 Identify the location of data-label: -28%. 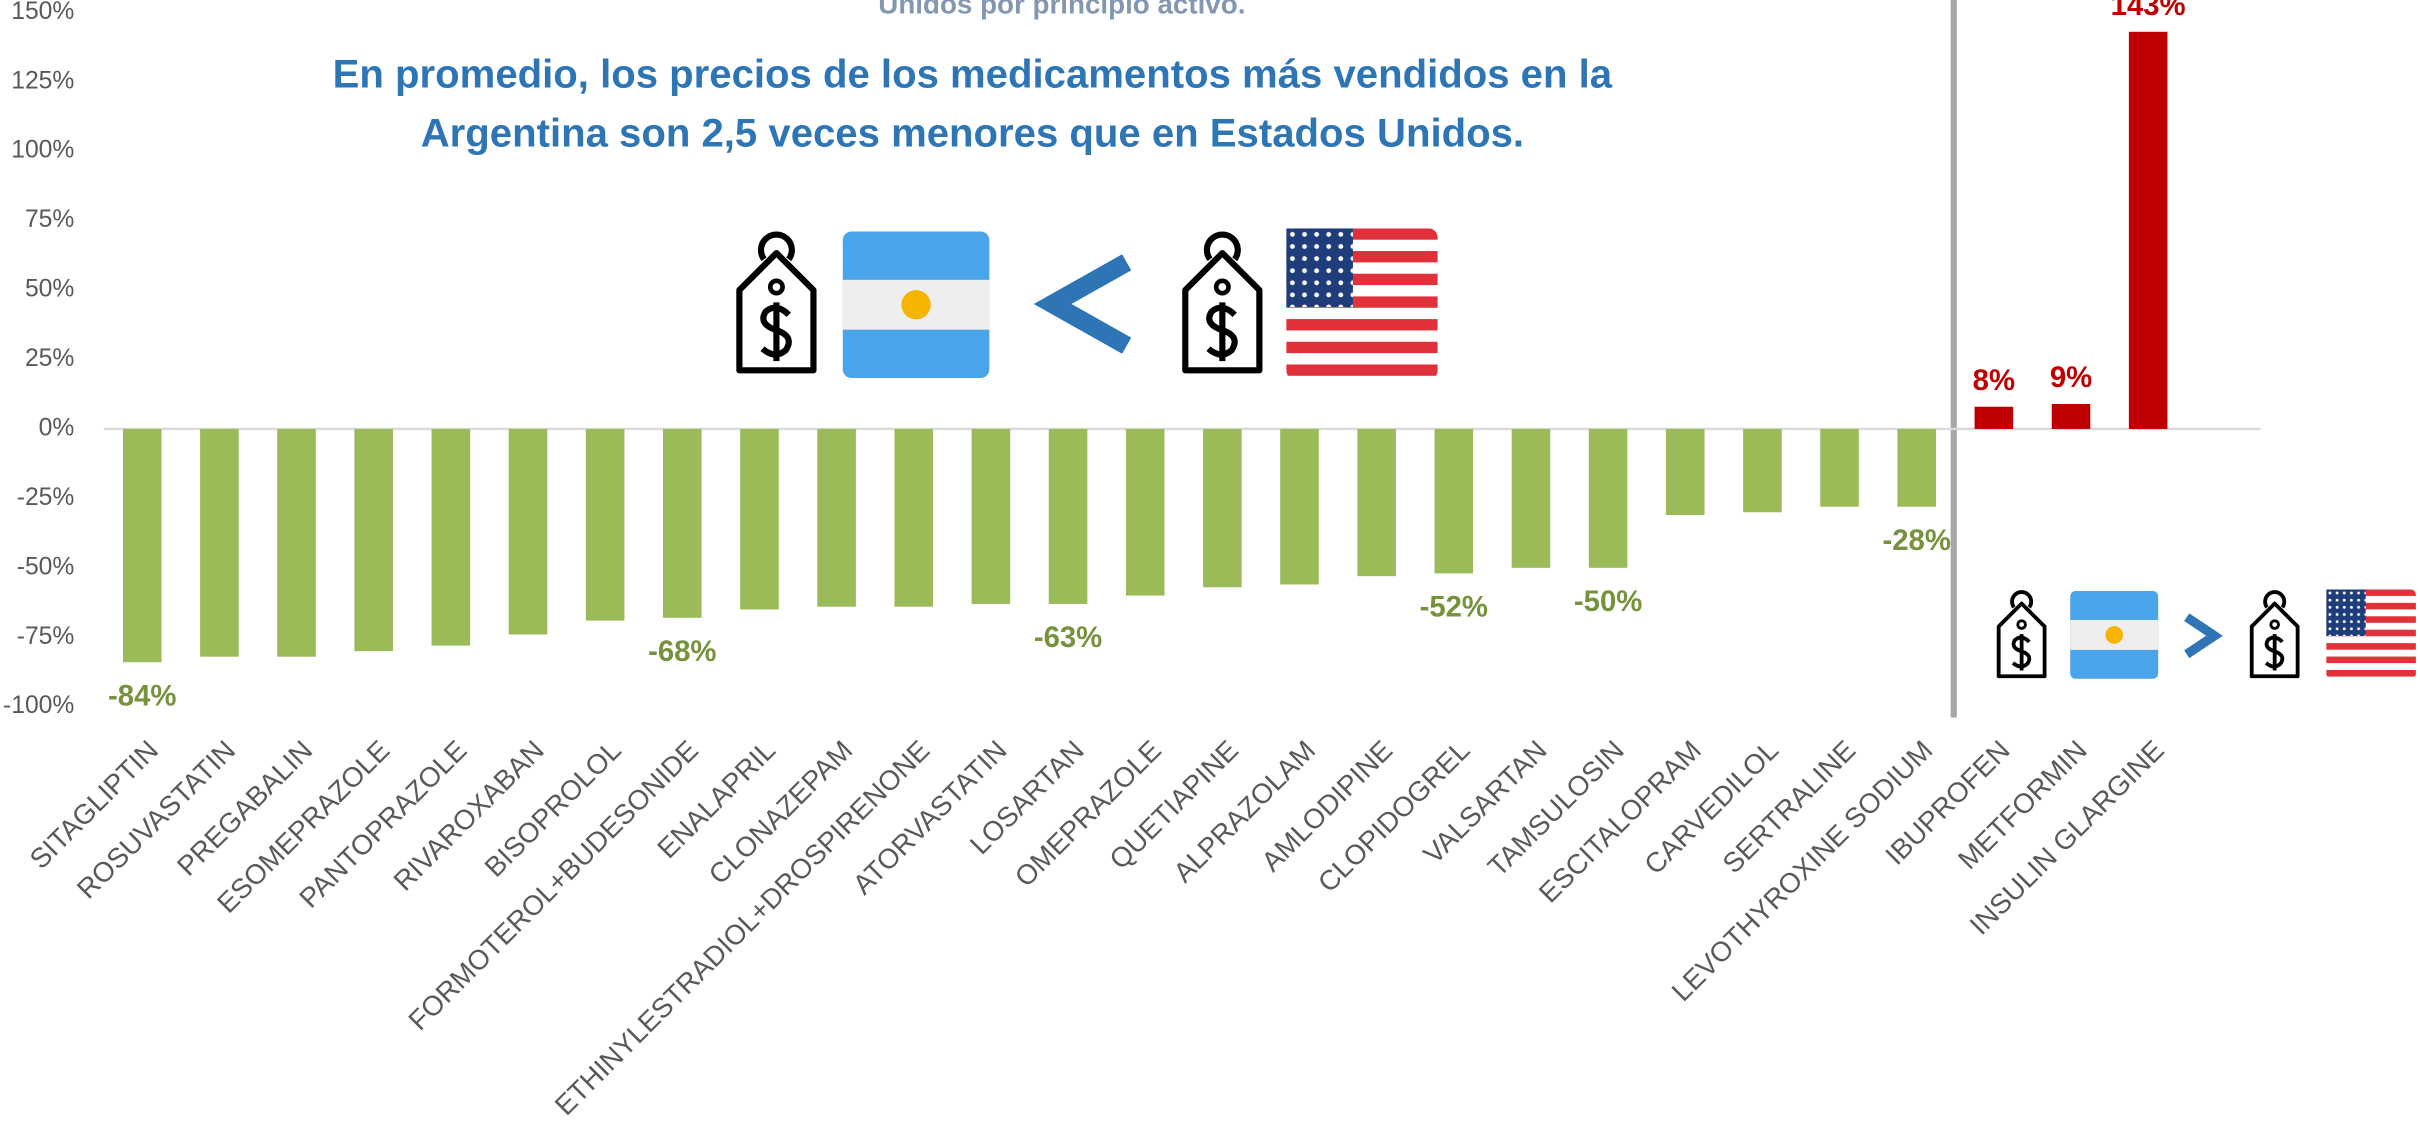
(1916, 540).